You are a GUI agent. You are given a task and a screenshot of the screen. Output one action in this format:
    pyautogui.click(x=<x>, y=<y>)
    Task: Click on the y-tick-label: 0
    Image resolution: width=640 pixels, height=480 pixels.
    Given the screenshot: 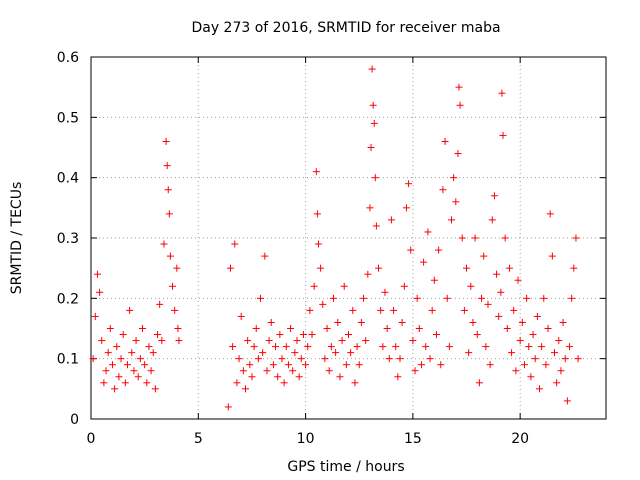 What is the action you would take?
    pyautogui.click(x=74, y=420)
    